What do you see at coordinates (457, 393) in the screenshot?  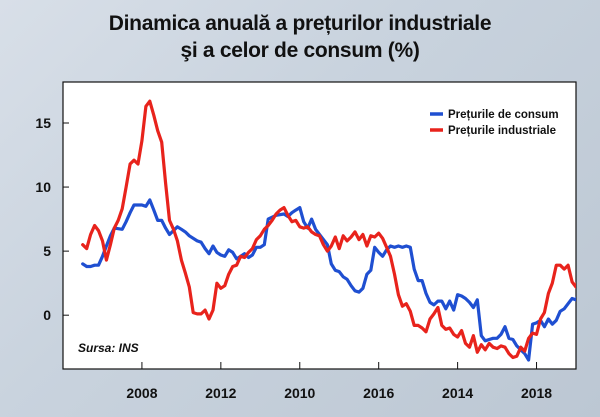 I see `x-tick-label: 2014` at bounding box center [457, 393].